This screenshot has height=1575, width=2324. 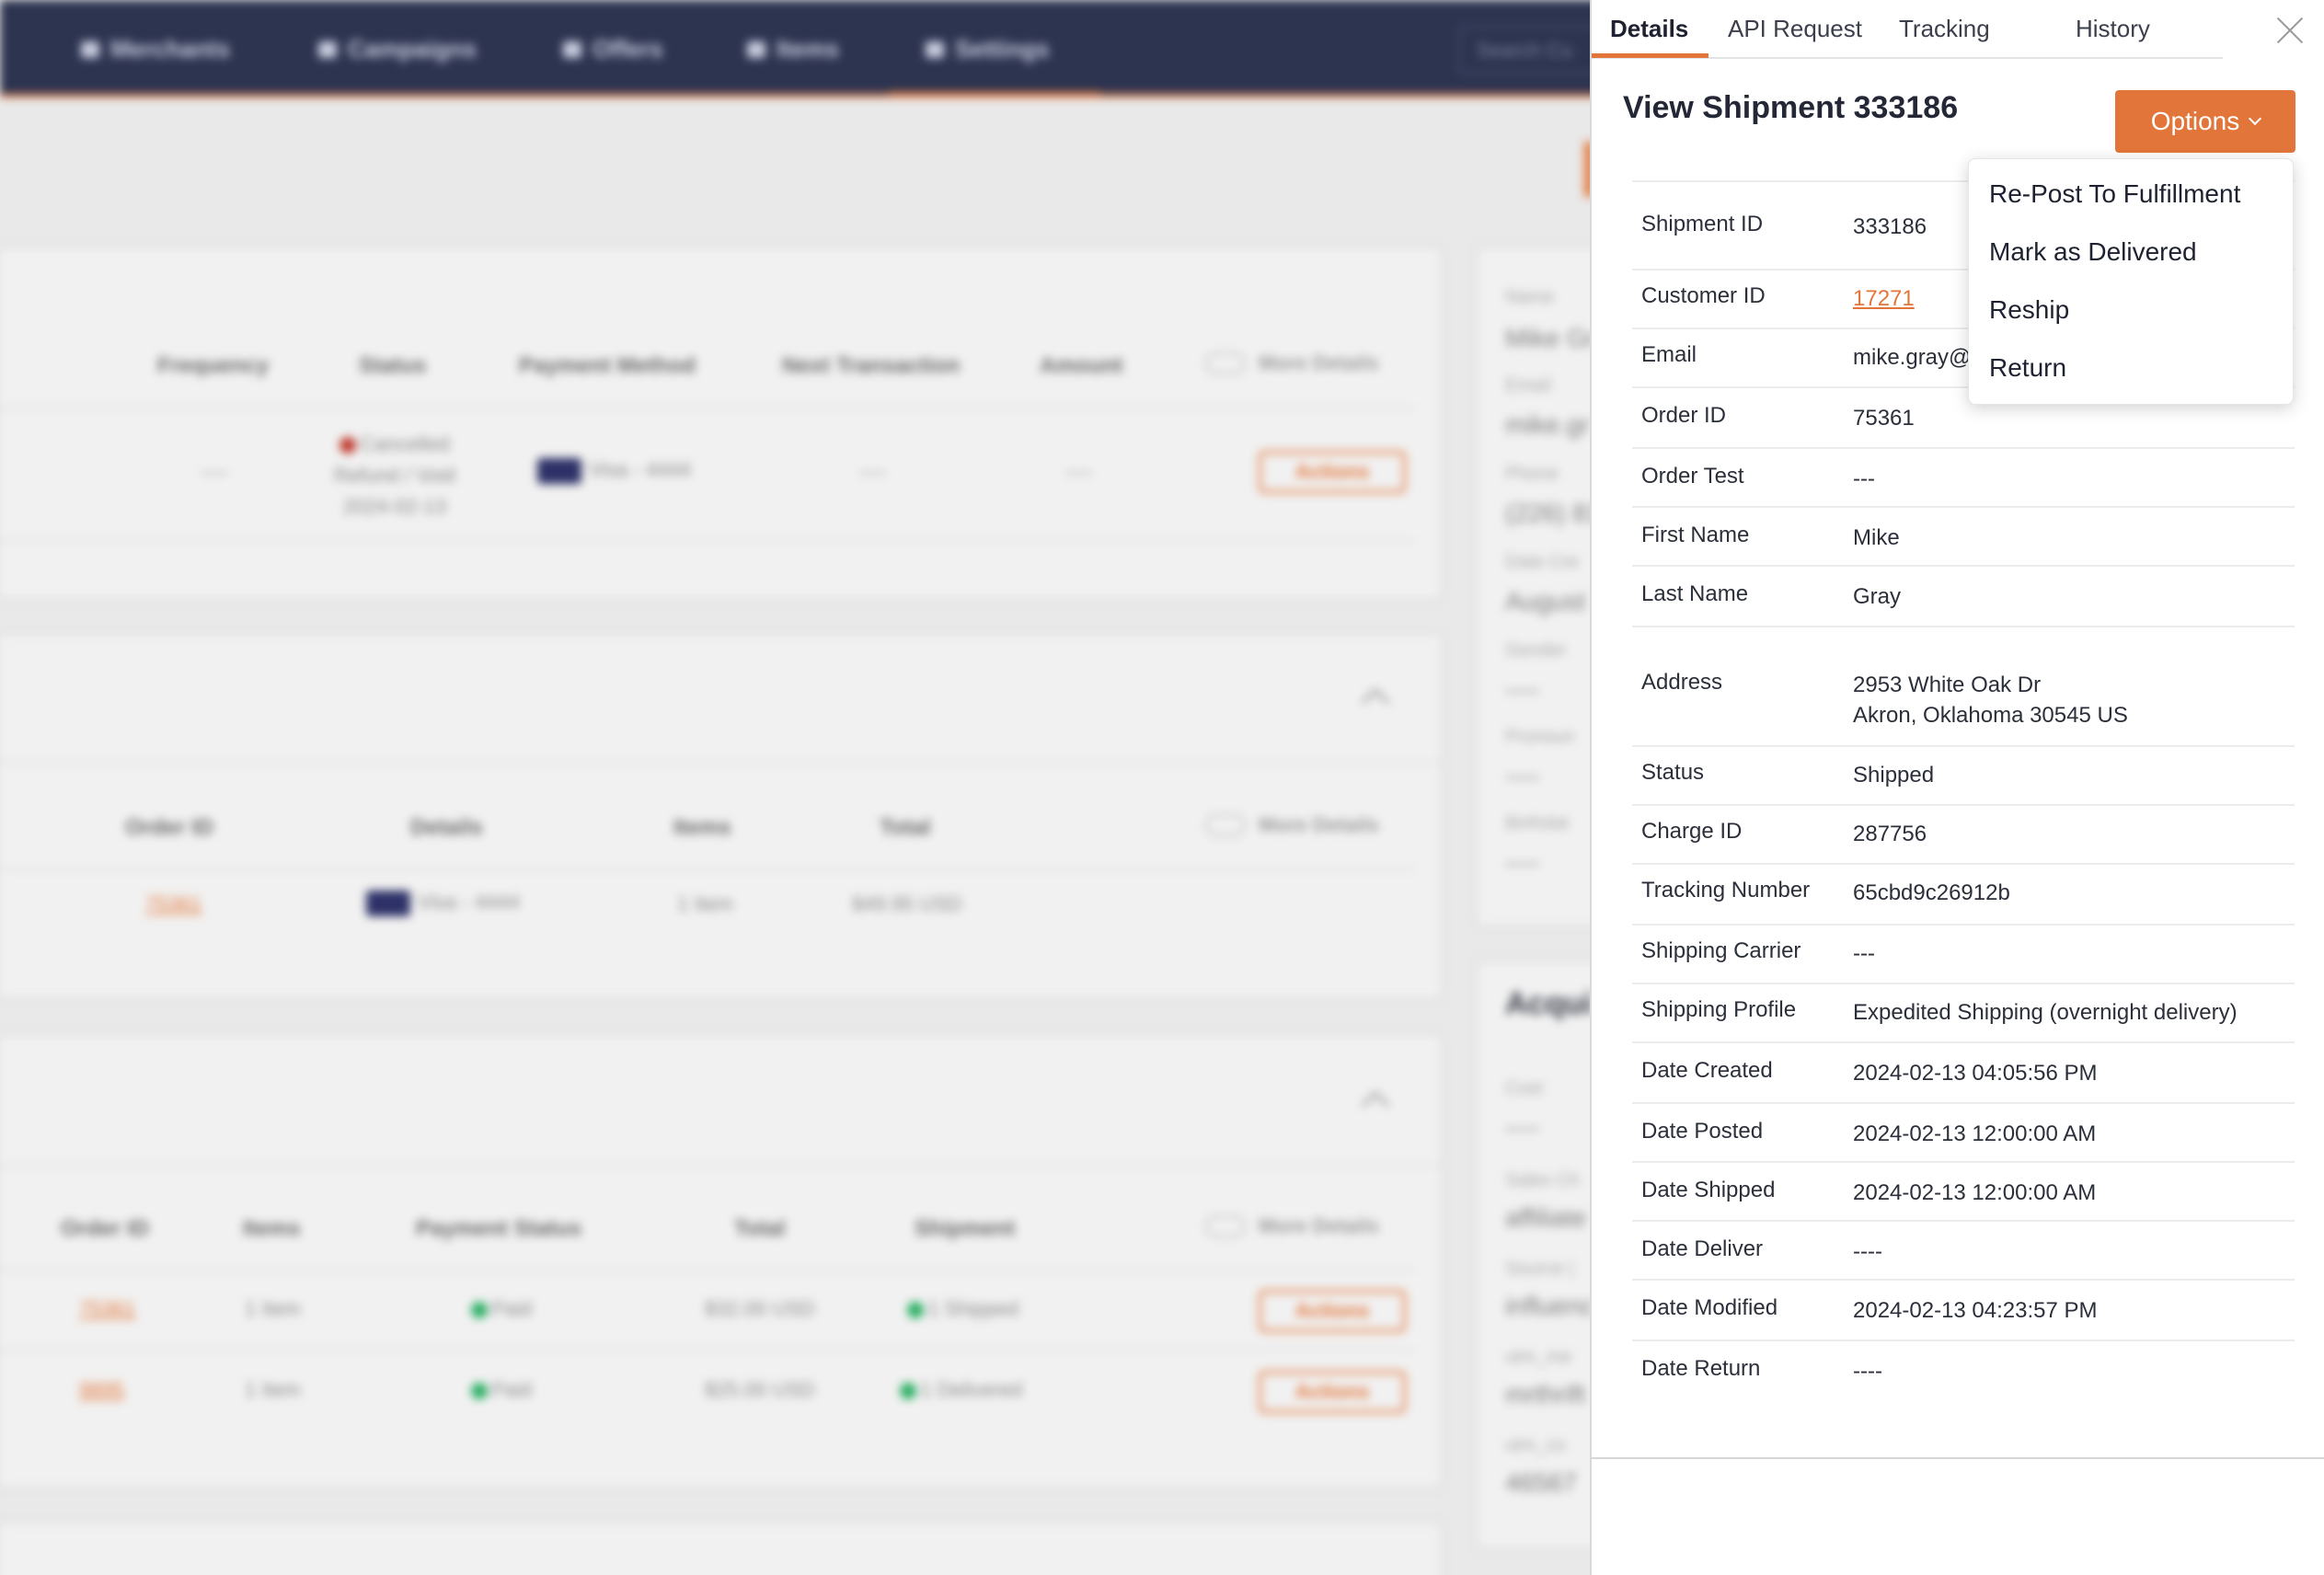 I want to click on detail-label: Address, so click(x=1682, y=682).